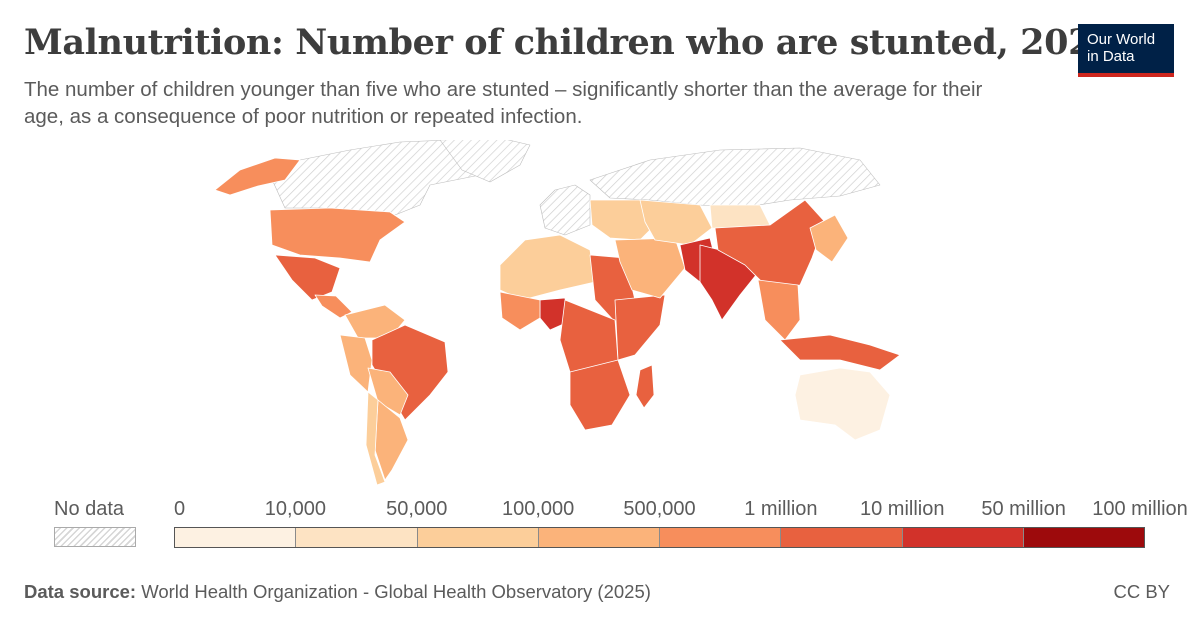 Image resolution: width=1200 pixels, height=627 pixels. Describe the element at coordinates (180, 509) in the screenshot. I see `legend-tick-label: 0` at that location.